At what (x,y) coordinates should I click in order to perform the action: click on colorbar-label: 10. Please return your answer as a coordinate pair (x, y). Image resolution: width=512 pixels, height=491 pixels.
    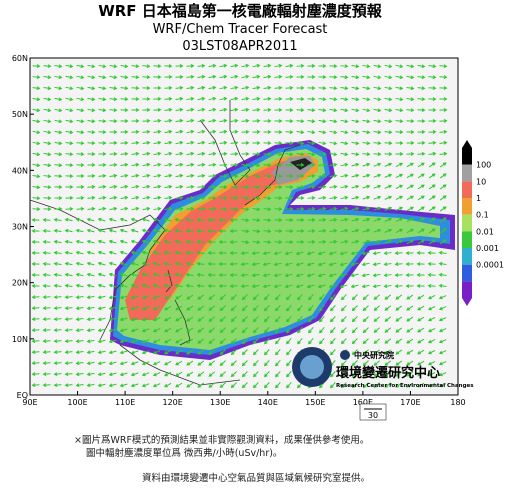
    Looking at the image, I should click on (481, 181).